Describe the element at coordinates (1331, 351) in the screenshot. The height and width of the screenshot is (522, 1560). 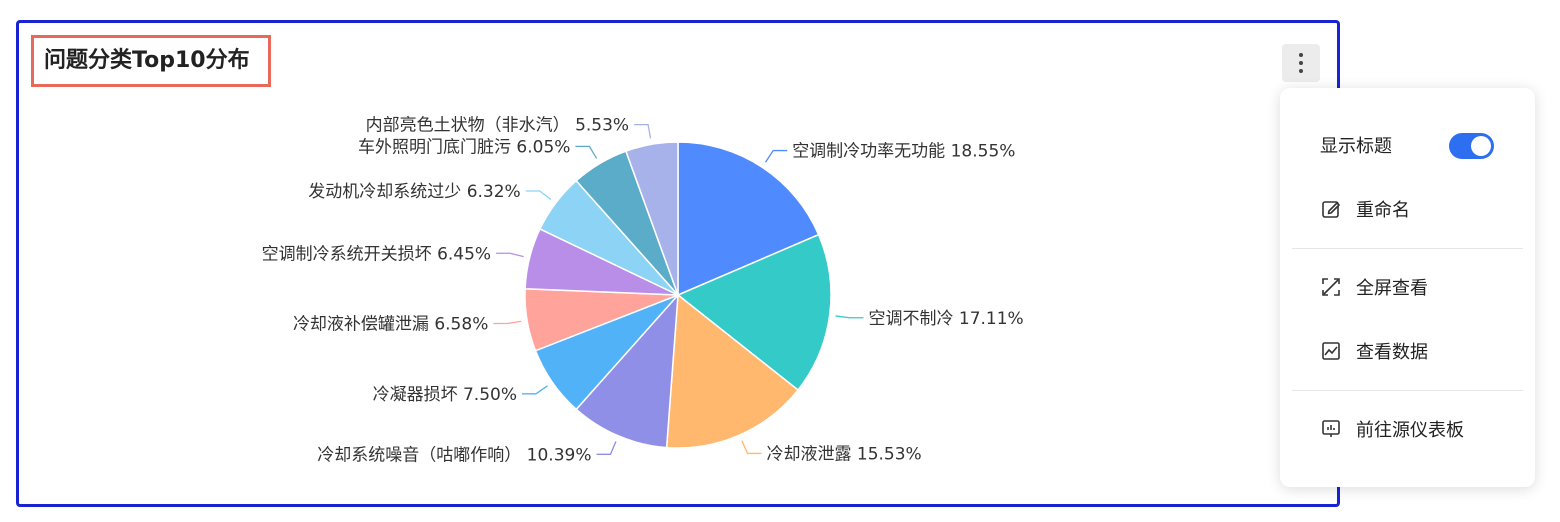
I see `line-chart-icon` at that location.